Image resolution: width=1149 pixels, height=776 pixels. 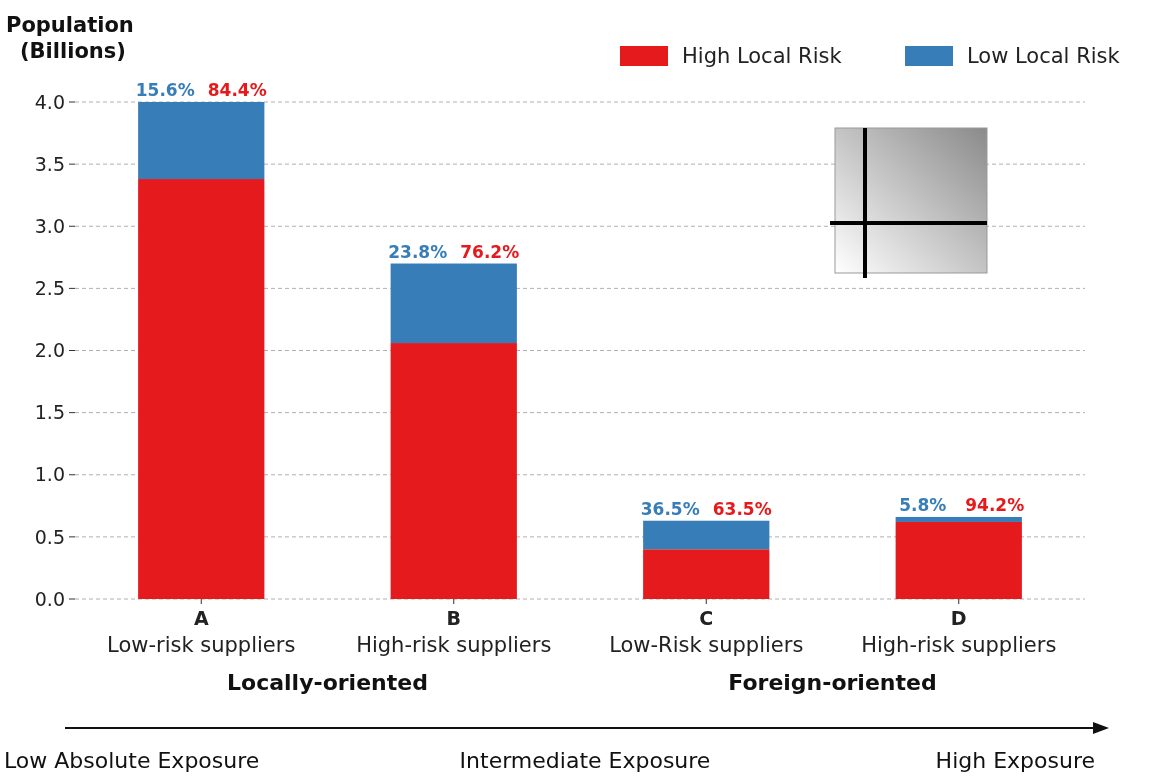 What do you see at coordinates (49, 598) in the screenshot?
I see `y-tick-label: 0.0` at bounding box center [49, 598].